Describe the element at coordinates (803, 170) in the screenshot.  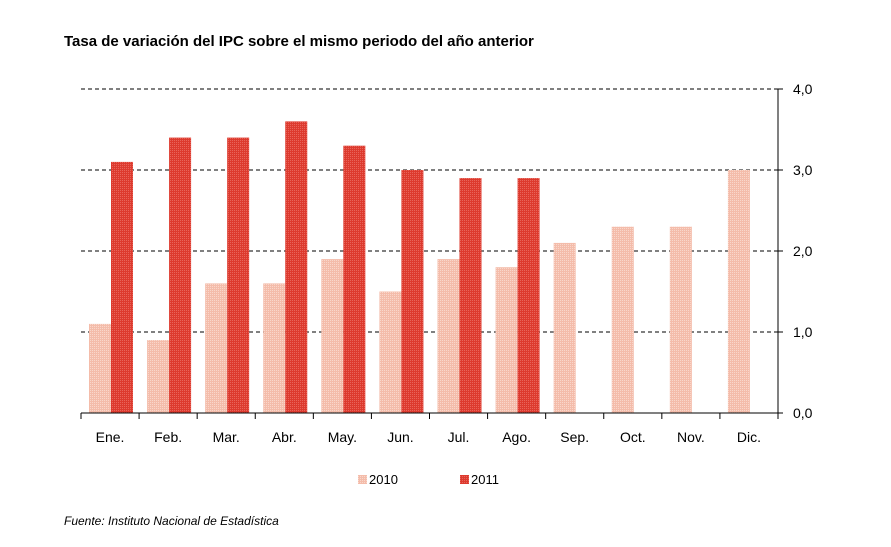
I see `y-tick-label: 3,0` at that location.